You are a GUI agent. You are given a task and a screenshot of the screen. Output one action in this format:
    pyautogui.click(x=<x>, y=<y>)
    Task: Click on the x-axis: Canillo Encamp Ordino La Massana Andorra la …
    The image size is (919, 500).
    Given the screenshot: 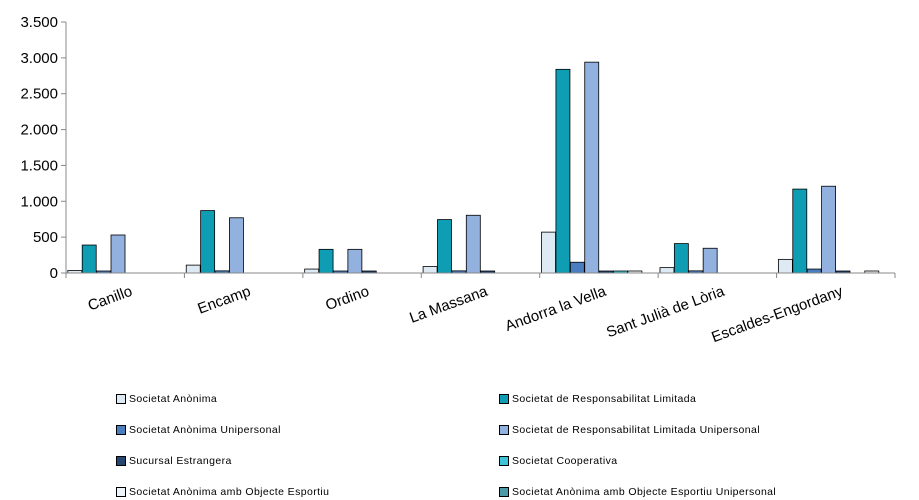 What is the action you would take?
    pyautogui.click(x=480, y=309)
    